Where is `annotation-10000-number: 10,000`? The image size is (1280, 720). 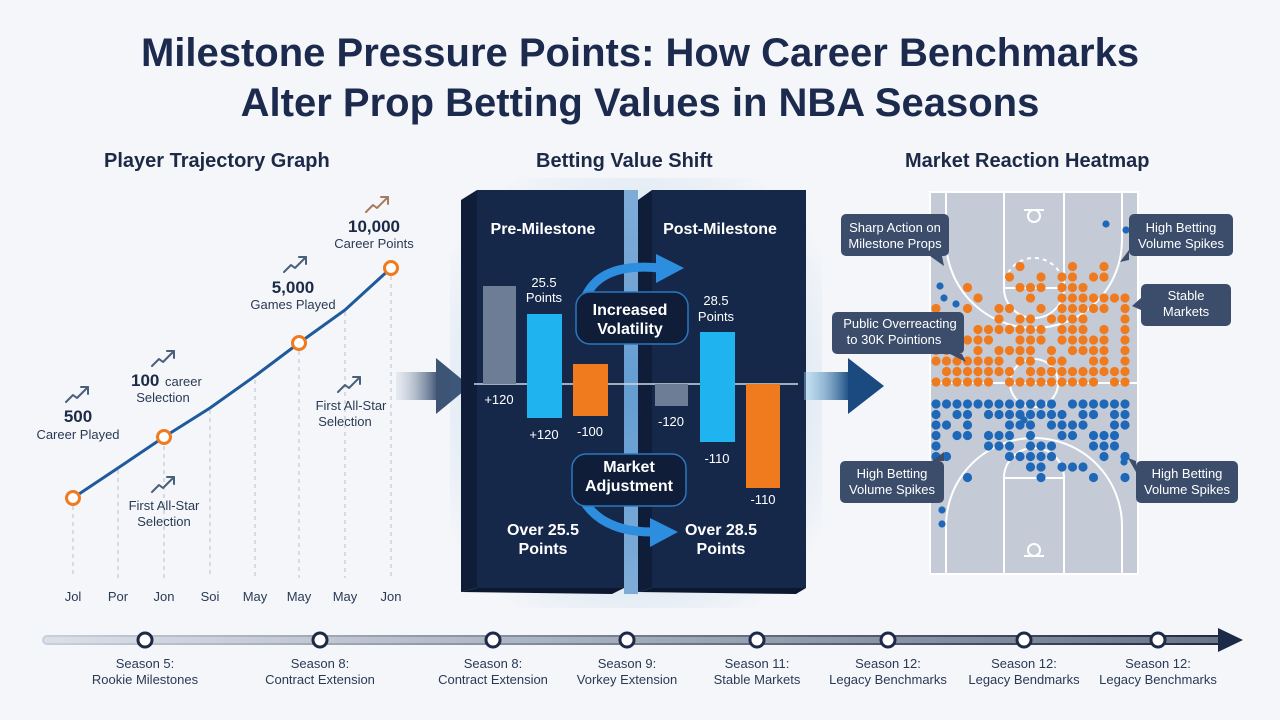
annotation-10000-number: 10,000 is located at coordinates (374, 226).